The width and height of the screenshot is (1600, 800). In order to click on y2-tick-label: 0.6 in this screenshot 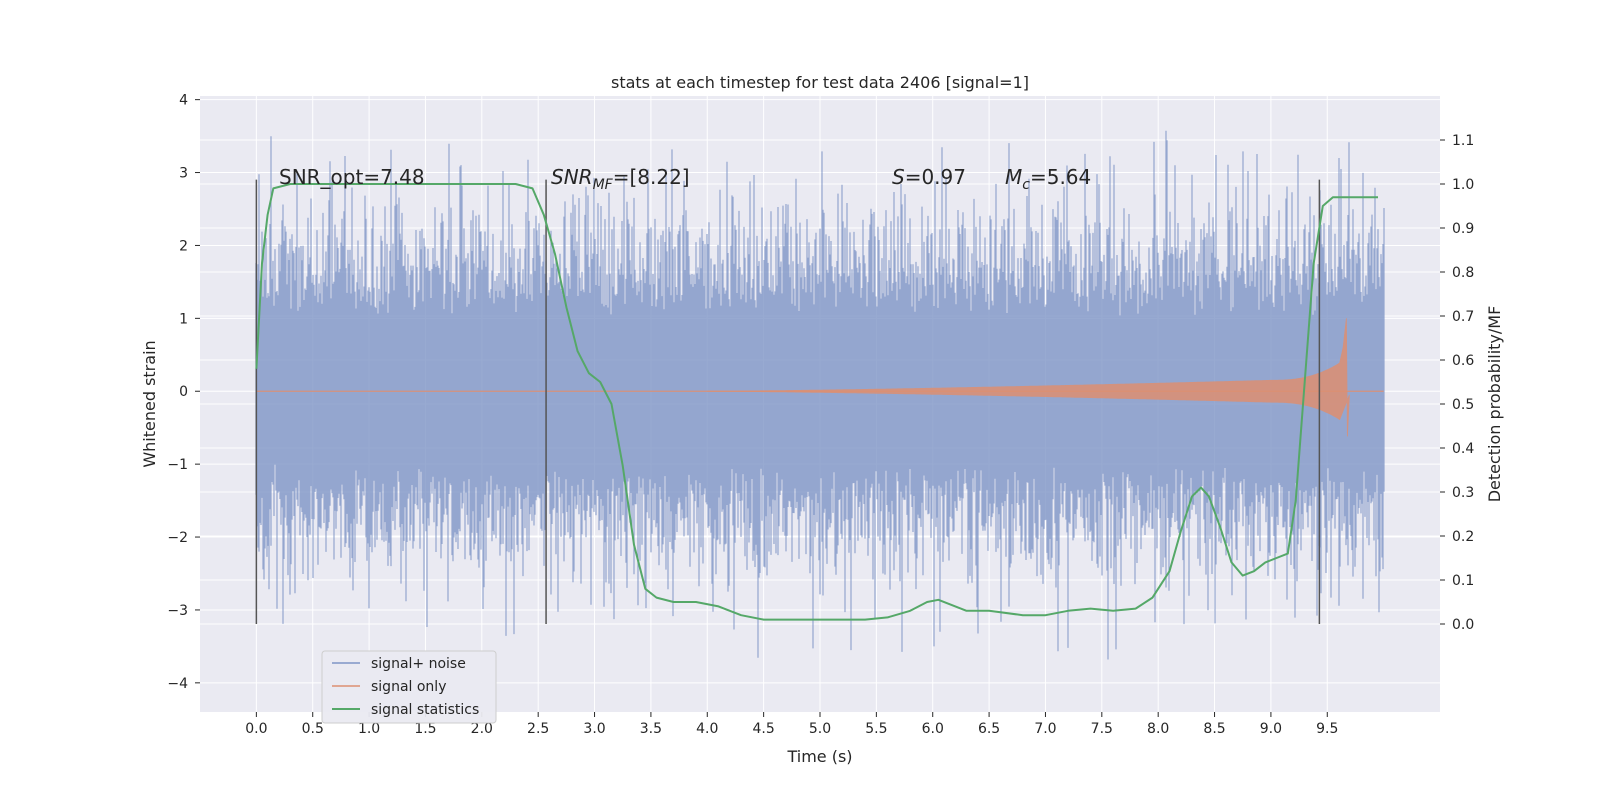, I will do `click(1463, 361)`.